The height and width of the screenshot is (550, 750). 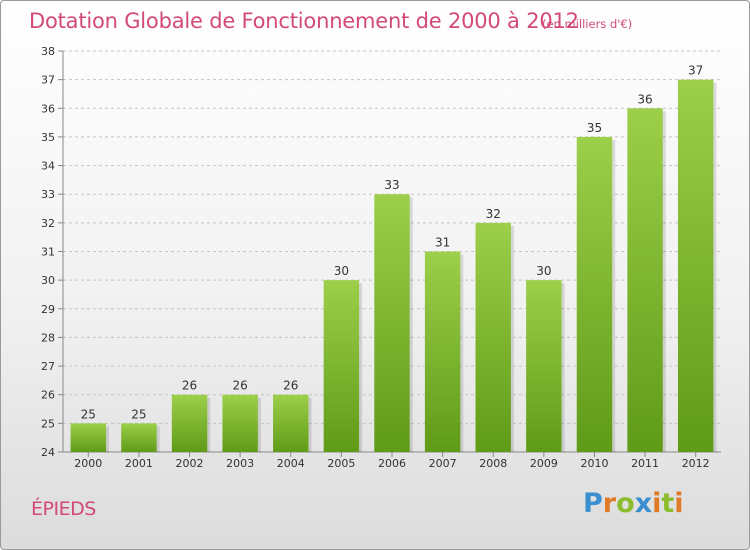 I want to click on x-tick-label: 2003, so click(x=240, y=463).